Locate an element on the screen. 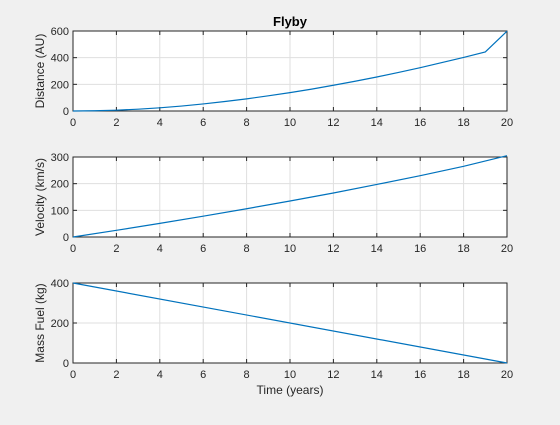 Image resolution: width=560 pixels, height=425 pixels. y-axis-label: Distance (AU) is located at coordinates (40, 71).